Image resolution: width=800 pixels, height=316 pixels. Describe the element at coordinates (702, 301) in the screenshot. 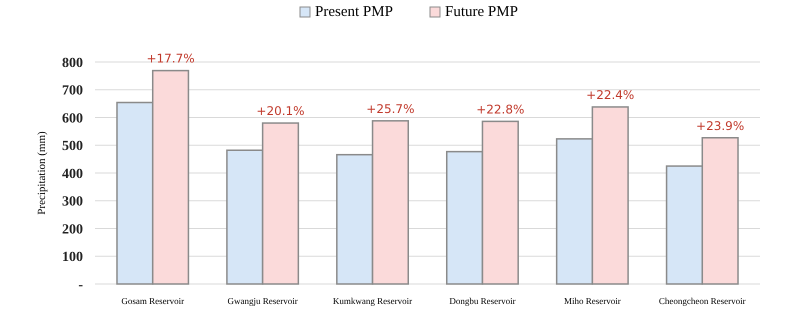

I see `x-tick-label: Cheongcheon Reservoir` at that location.